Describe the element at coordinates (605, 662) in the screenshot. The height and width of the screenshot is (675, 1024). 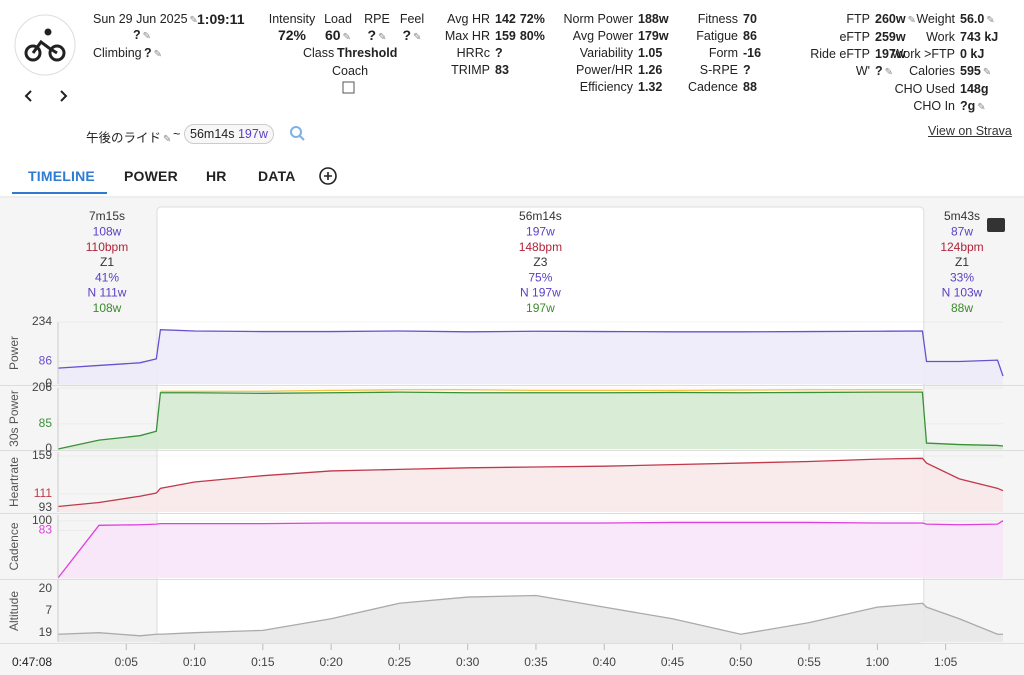
I see `x-tick-label: 0:40` at that location.